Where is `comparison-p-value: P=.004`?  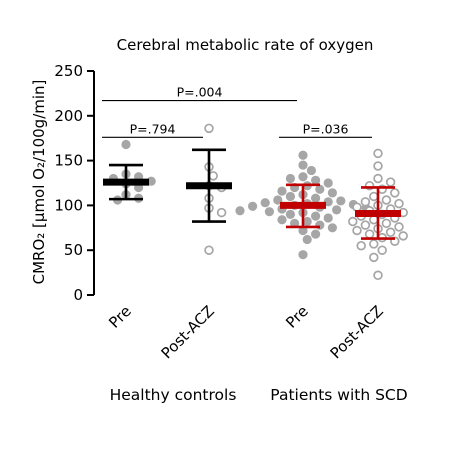 comparison-p-value: P=.004 is located at coordinates (200, 92).